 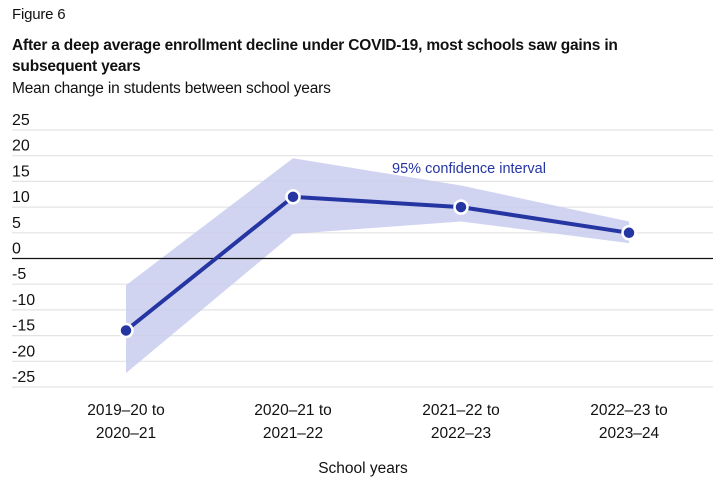 I want to click on y-tick-label: 20, so click(x=21, y=146).